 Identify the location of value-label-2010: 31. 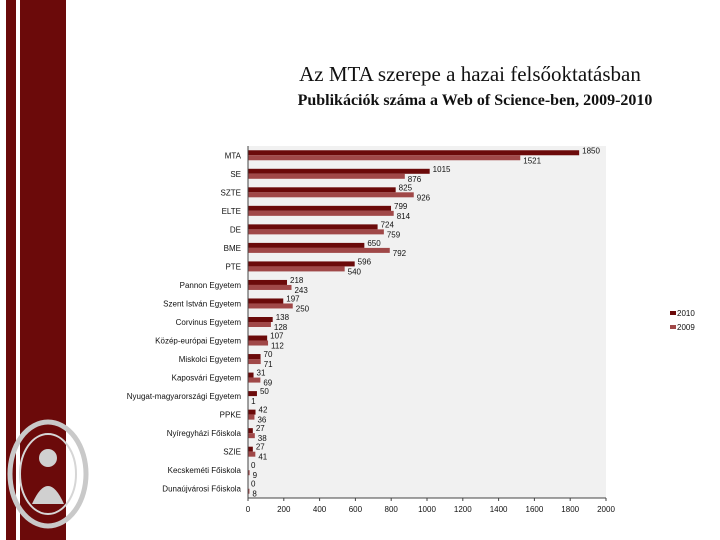
(261, 373).